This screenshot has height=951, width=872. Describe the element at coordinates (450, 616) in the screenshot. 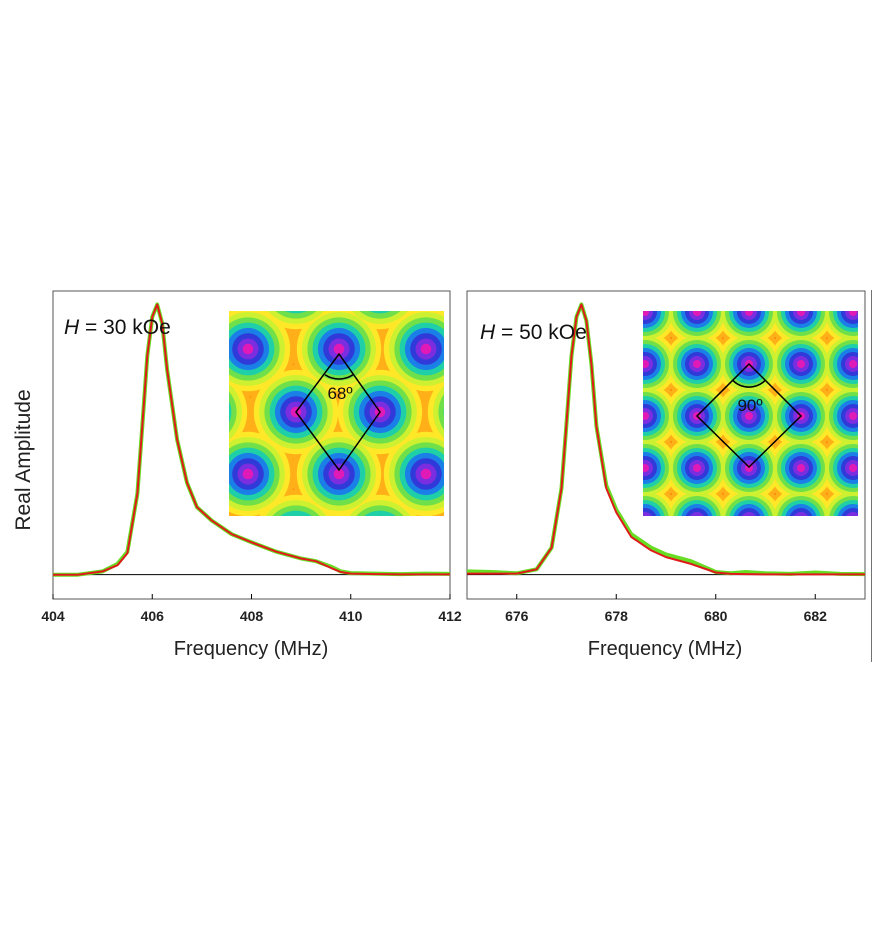

I see `x-tick-label: 412` at that location.